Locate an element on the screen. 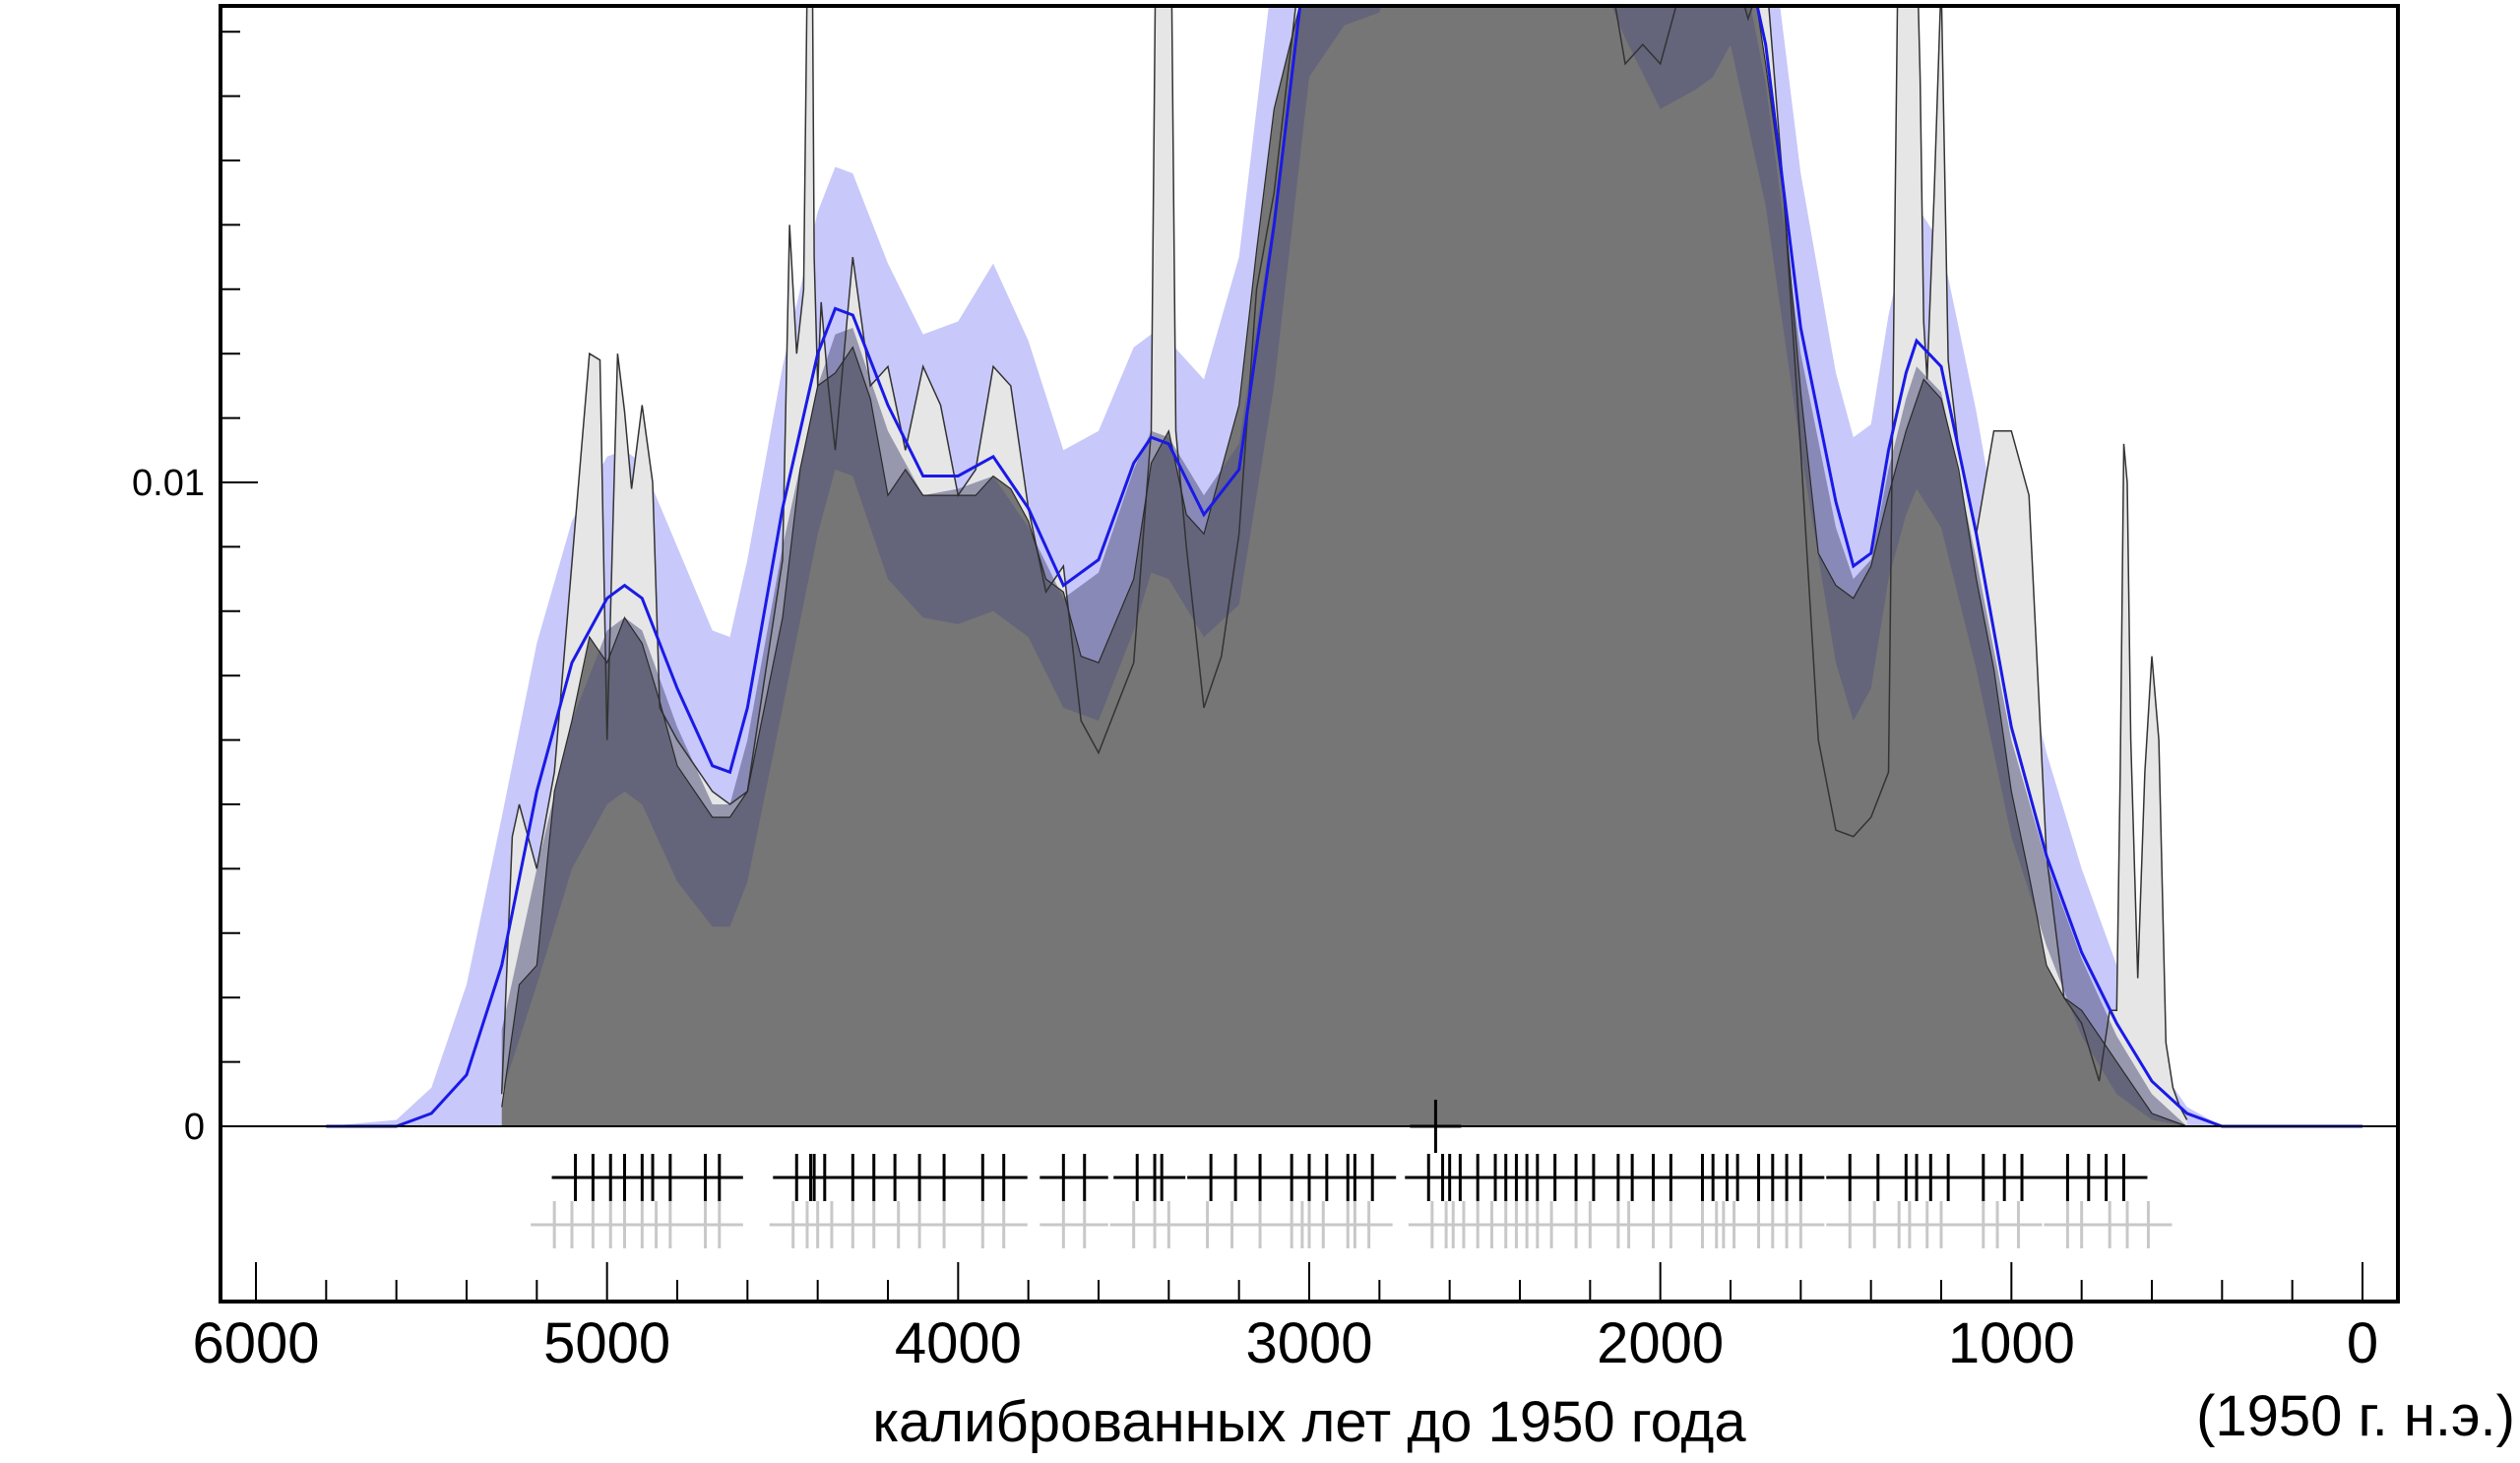  x-tick-label: 2000 is located at coordinates (1660, 1343).